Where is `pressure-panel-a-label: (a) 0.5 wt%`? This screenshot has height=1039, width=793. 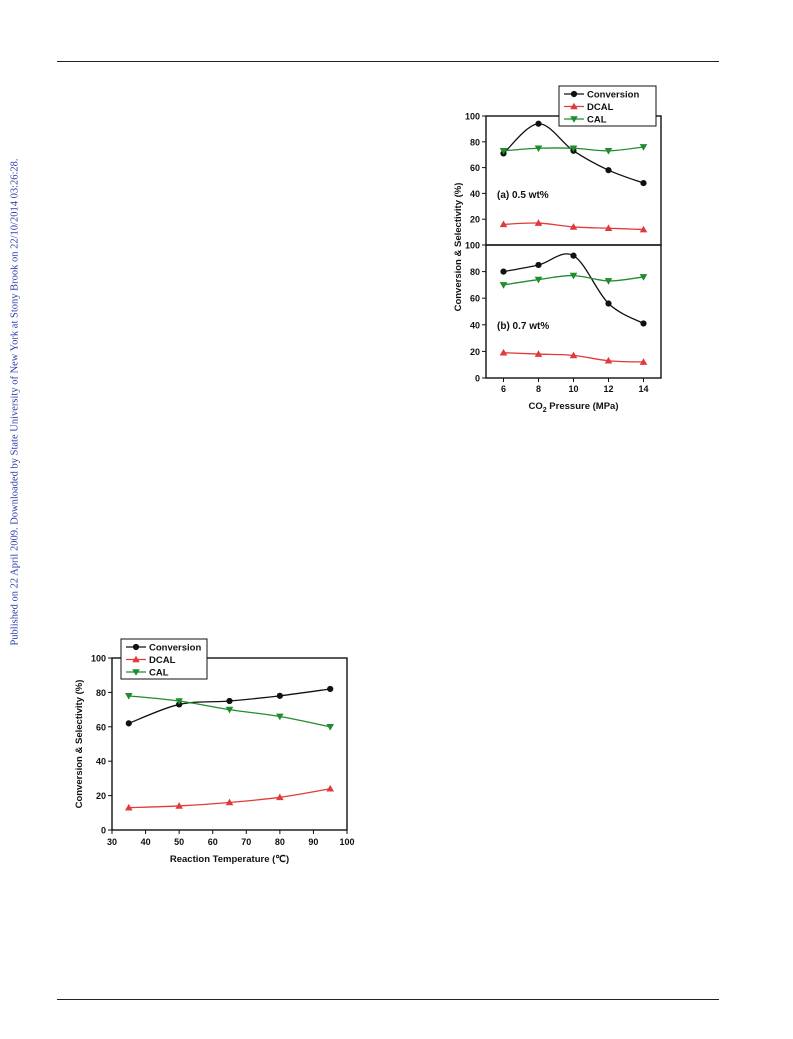 pressure-panel-a-label: (a) 0.5 wt% is located at coordinates (523, 195).